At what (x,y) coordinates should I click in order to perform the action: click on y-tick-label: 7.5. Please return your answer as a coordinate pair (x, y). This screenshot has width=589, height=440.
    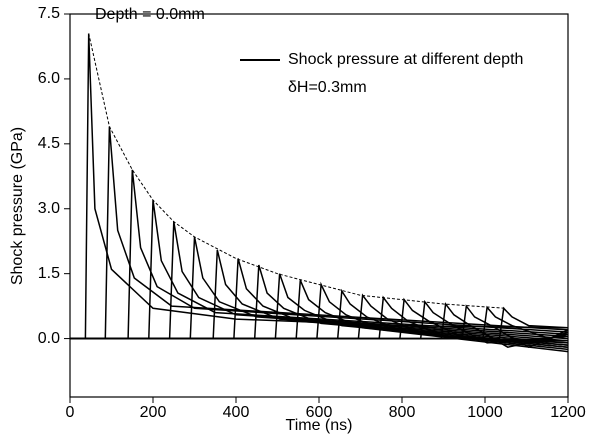
    Looking at the image, I should click on (49, 13).